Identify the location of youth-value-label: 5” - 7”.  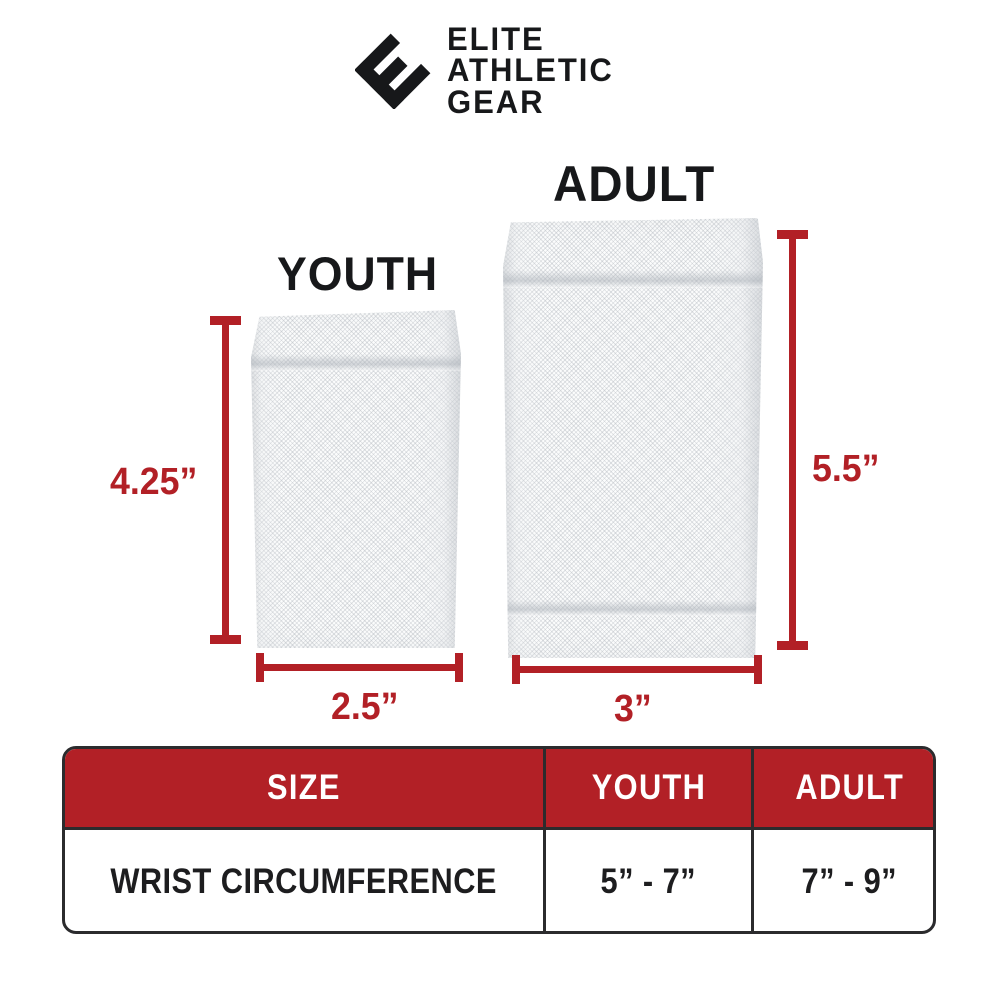
(648, 881).